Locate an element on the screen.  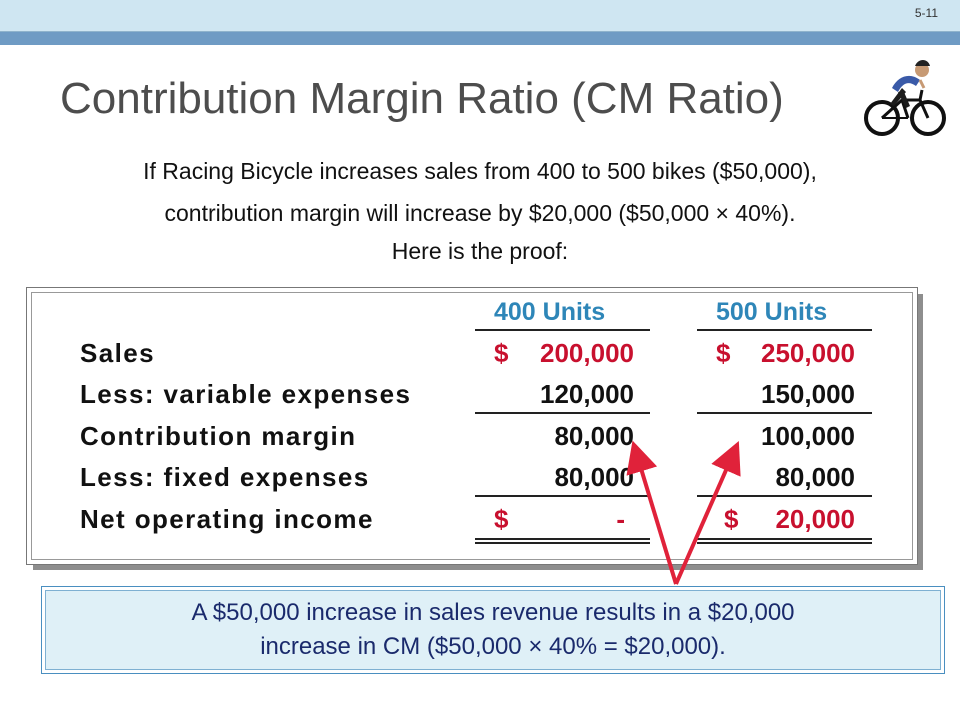
currency-sales-500: $ is located at coordinates (723, 353).